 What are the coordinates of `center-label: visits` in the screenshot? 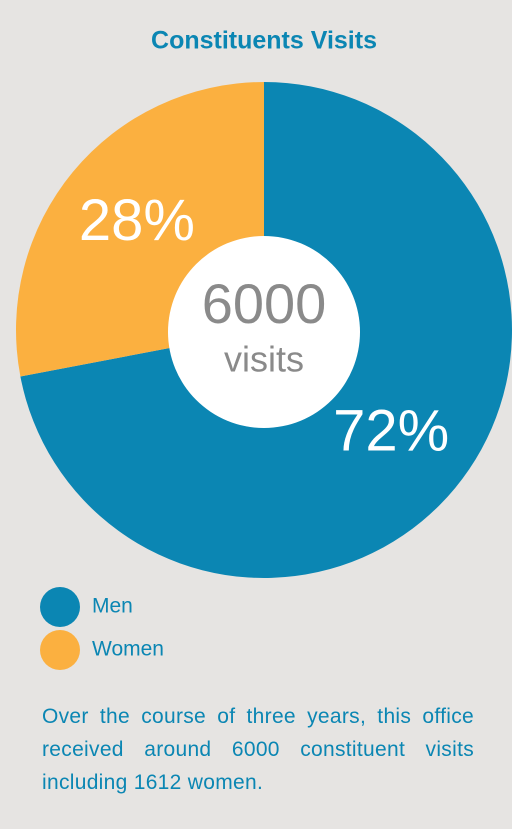 It's located at (264, 359).